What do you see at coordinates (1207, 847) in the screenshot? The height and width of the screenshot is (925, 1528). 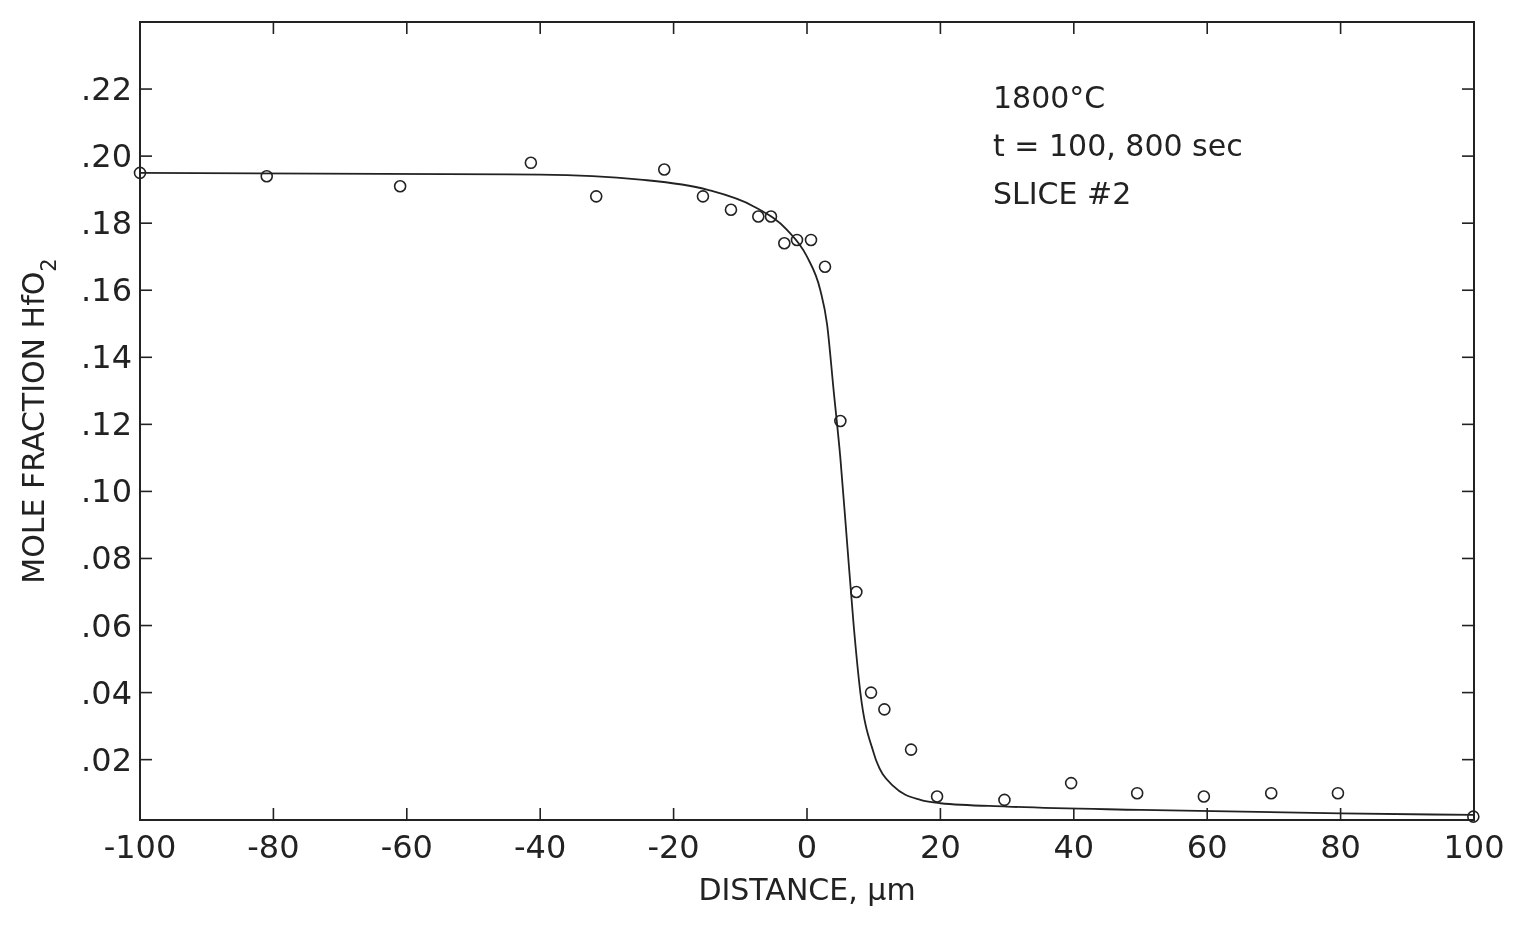 I see `x-tick-label: 60` at bounding box center [1207, 847].